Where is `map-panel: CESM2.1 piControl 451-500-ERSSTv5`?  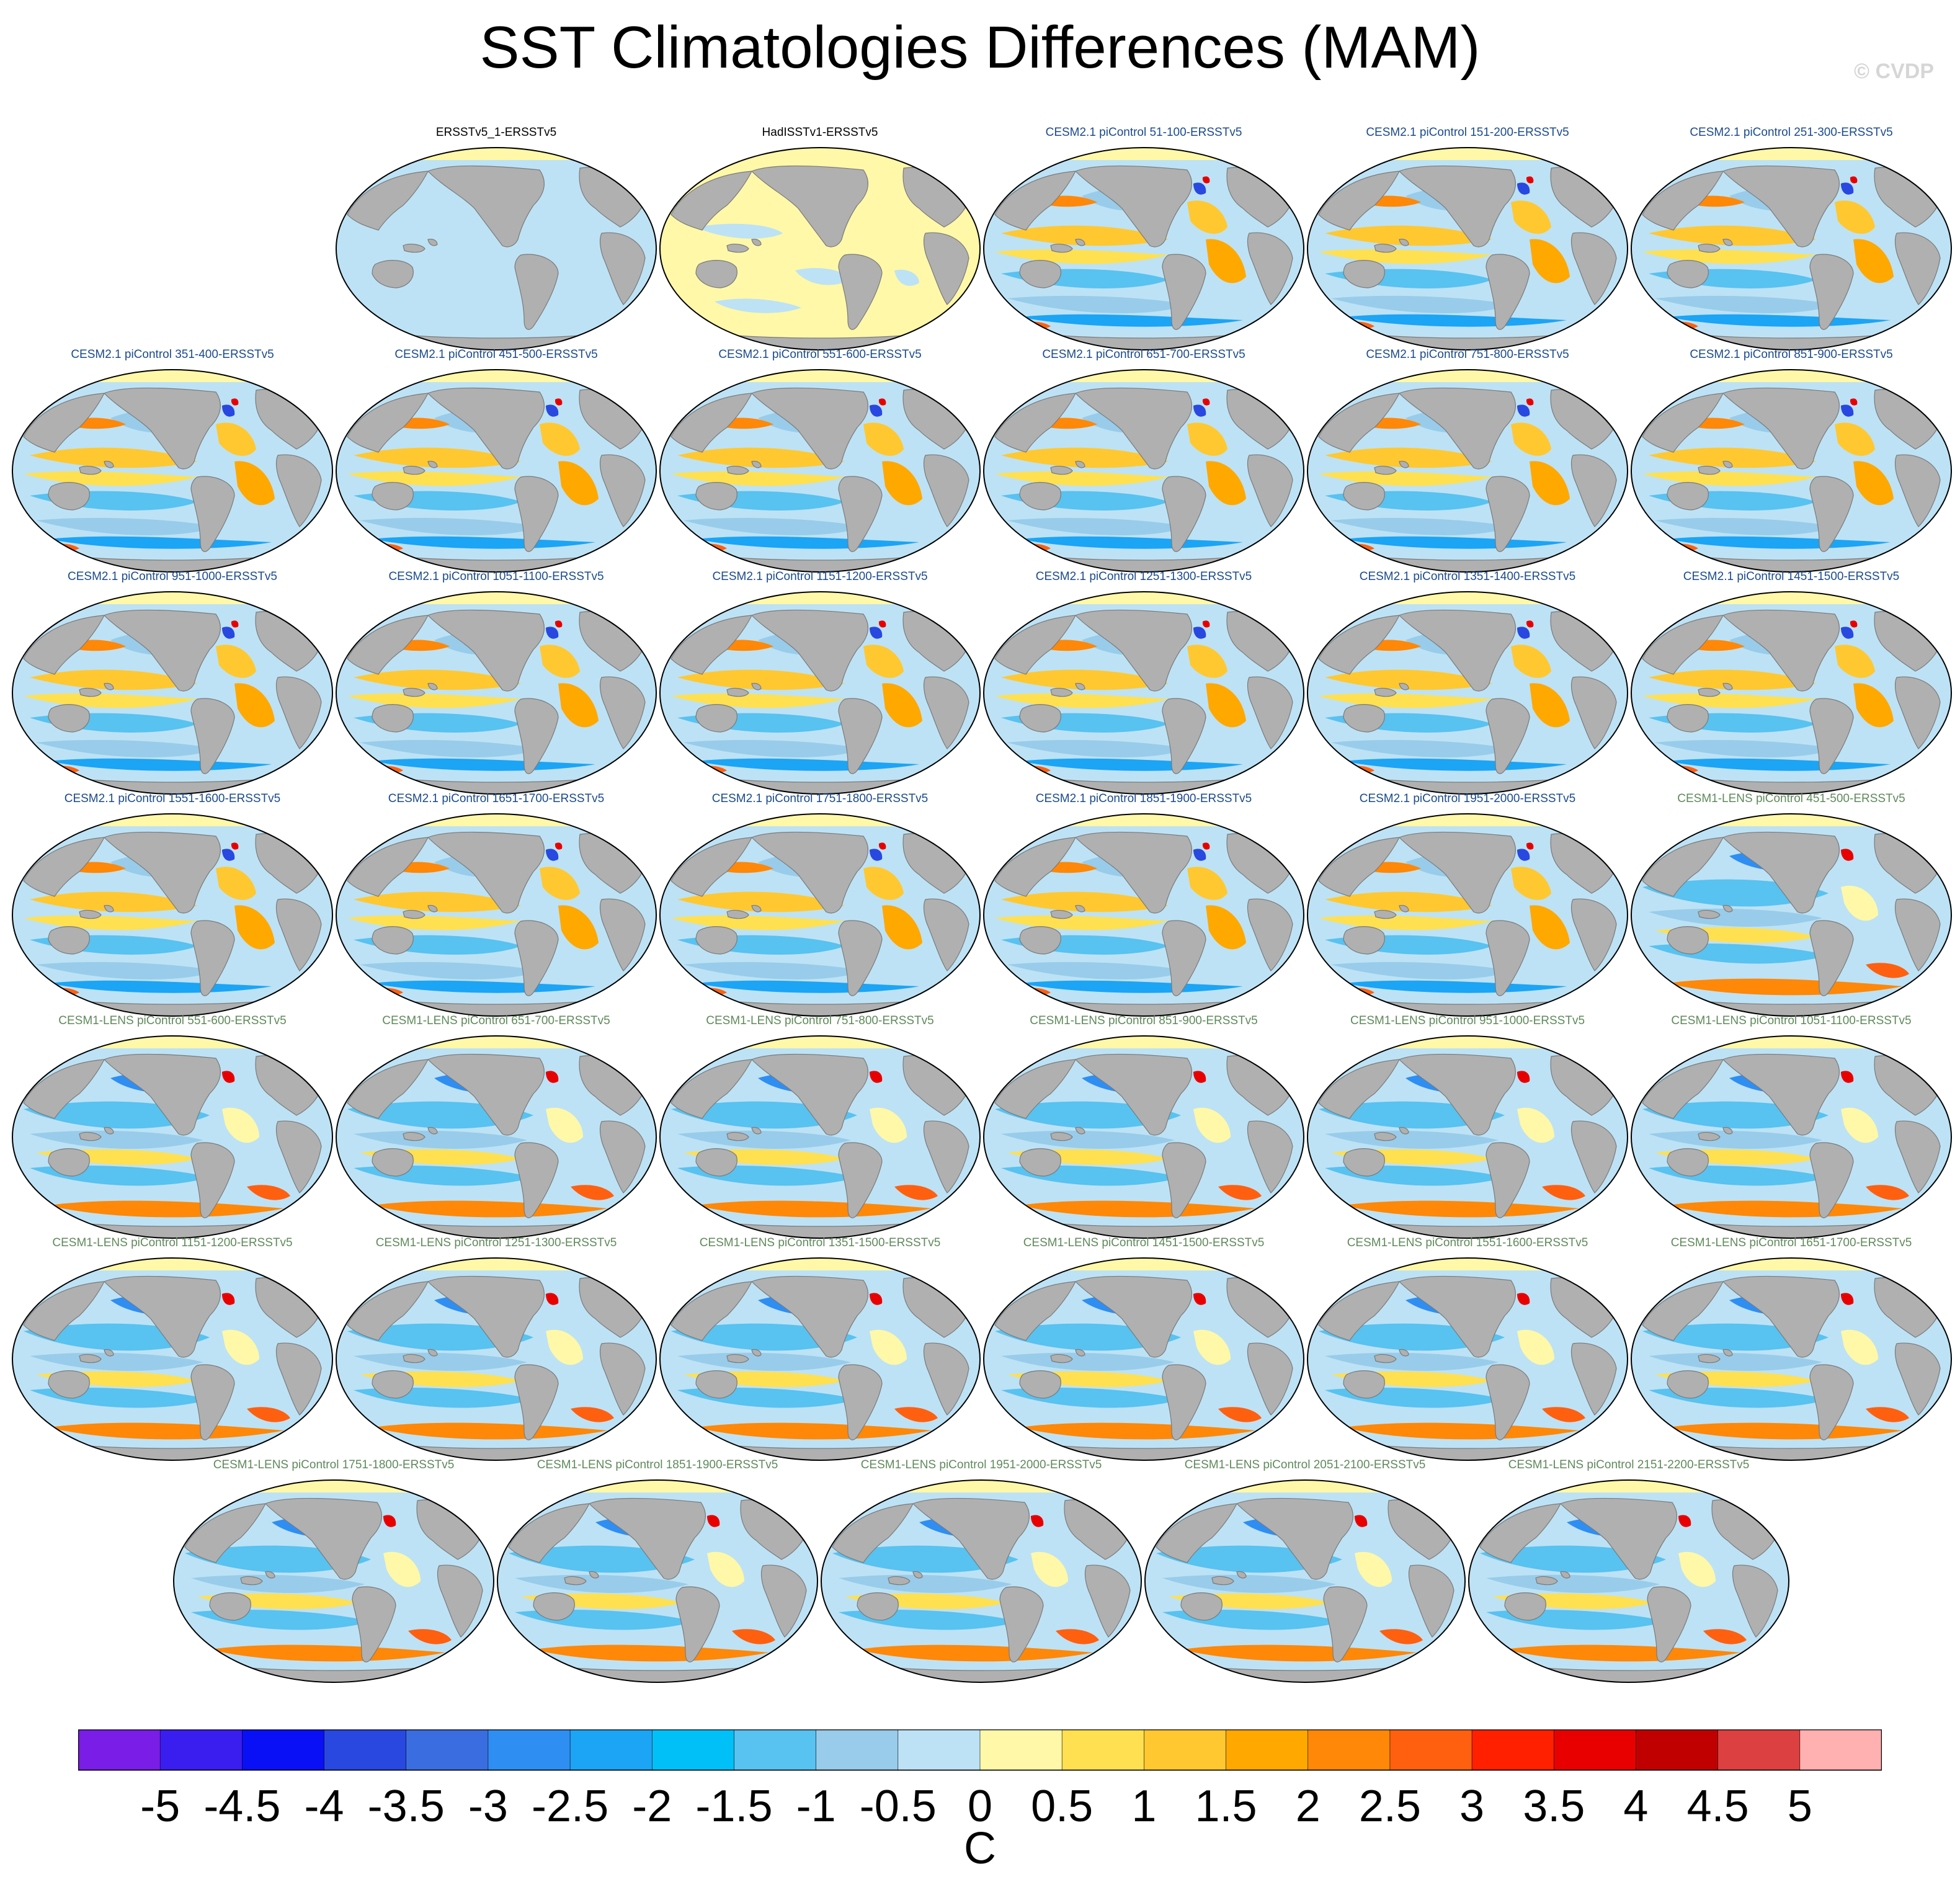
map-panel: CESM2.1 piControl 451-500-ERSSTv5 is located at coordinates (496, 462).